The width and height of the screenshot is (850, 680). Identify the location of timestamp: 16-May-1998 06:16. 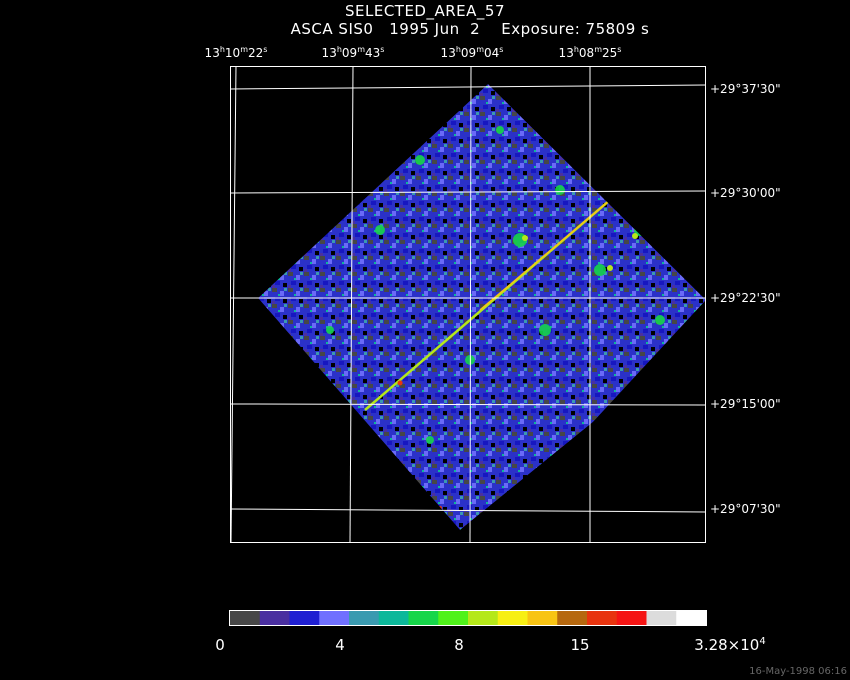
(798, 671).